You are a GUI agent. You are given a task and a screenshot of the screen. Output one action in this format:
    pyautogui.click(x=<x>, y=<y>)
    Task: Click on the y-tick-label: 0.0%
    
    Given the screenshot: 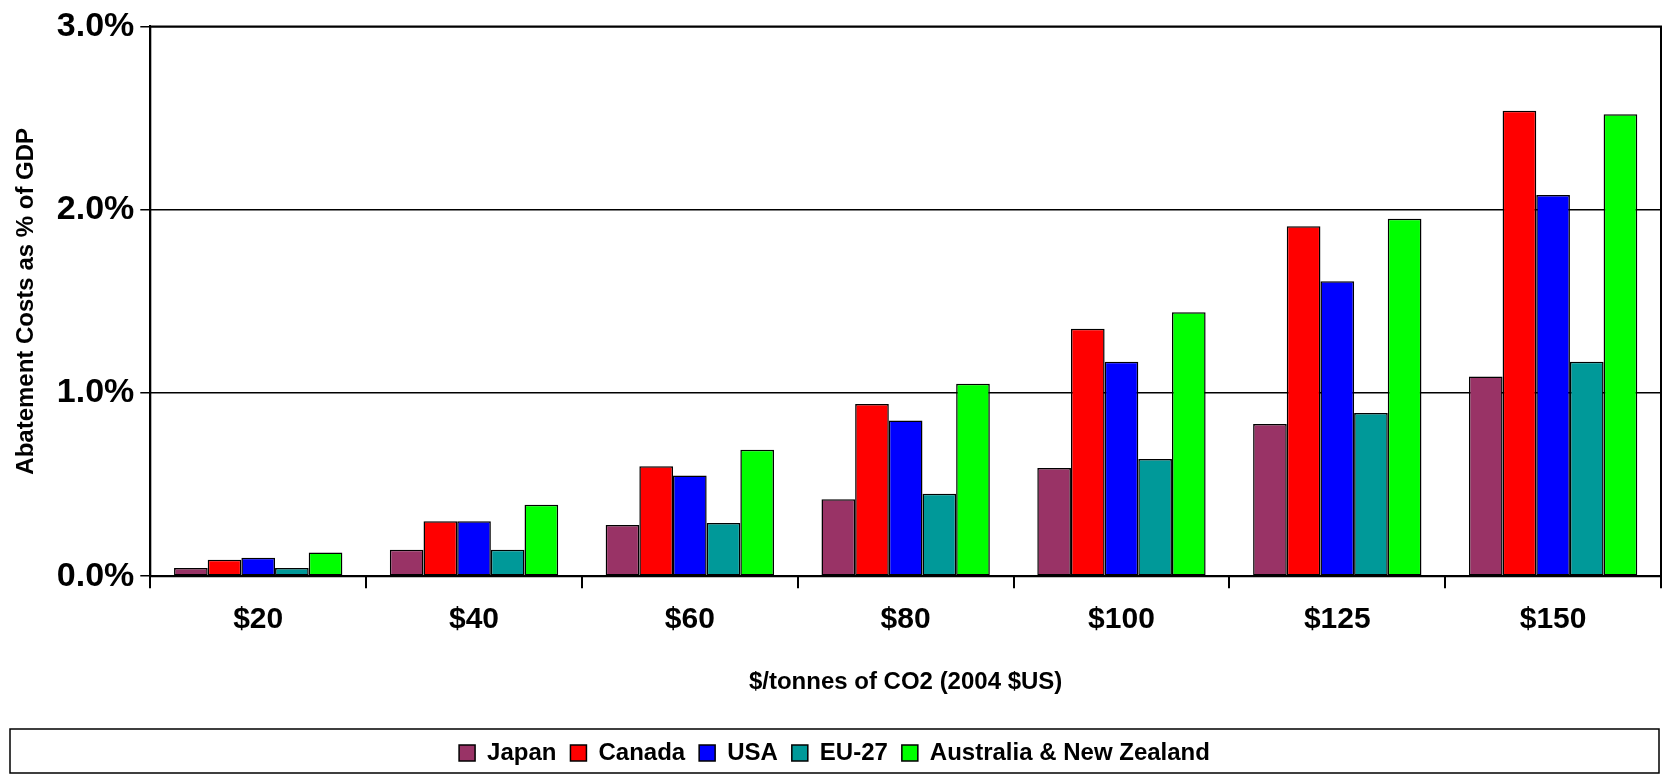 What is the action you would take?
    pyautogui.click(x=95, y=573)
    